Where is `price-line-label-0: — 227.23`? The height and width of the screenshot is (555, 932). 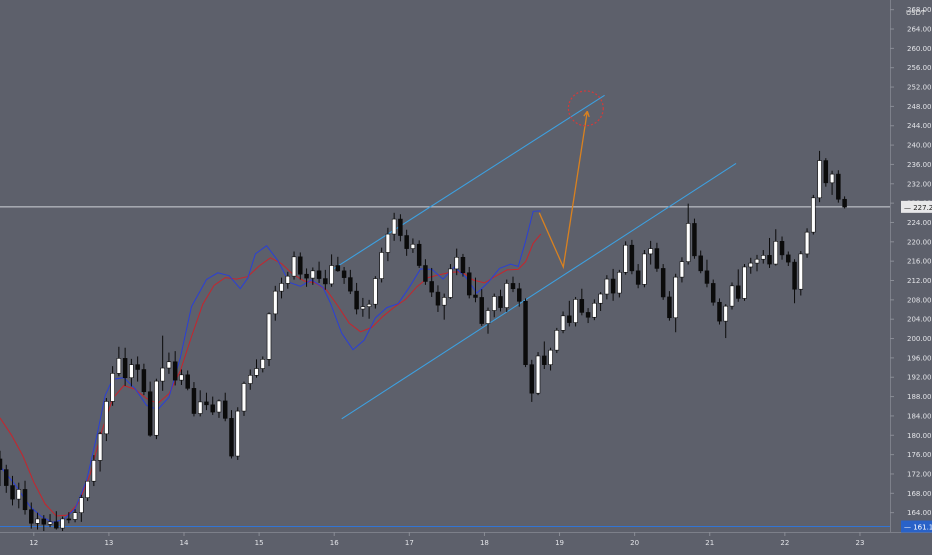
price-line-label-0: — 227.23 is located at coordinates (918, 208).